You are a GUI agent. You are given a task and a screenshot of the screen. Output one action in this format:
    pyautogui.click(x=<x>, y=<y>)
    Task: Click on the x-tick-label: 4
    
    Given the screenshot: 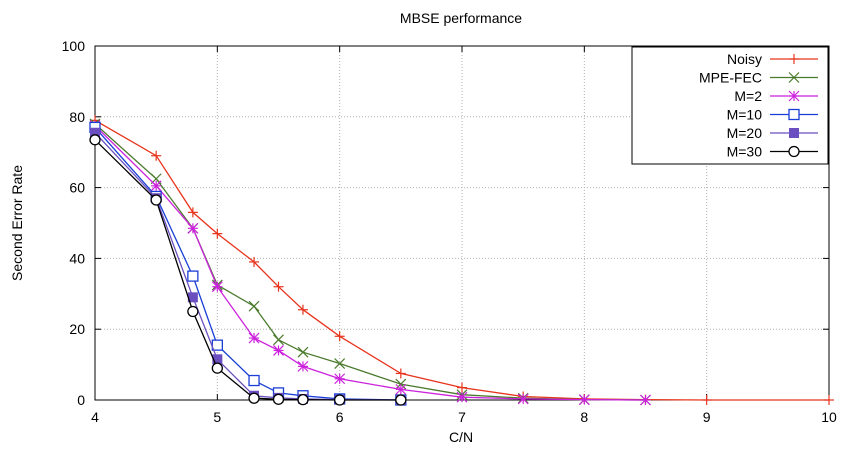 What is the action you would take?
    pyautogui.click(x=95, y=417)
    